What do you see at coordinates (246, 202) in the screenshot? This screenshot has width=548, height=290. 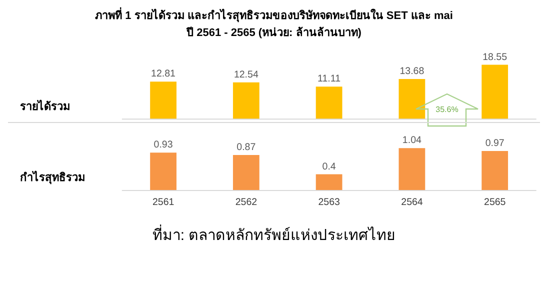 I see `x-tick-label: 2562` at bounding box center [246, 202].